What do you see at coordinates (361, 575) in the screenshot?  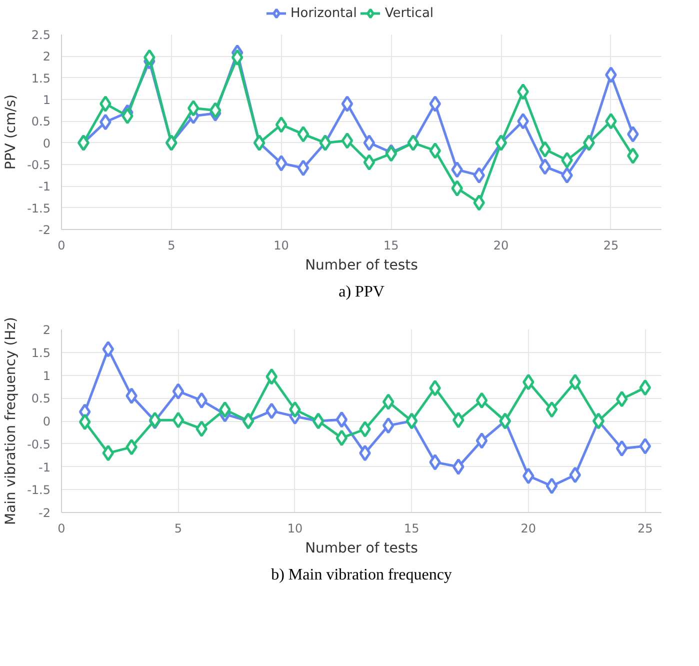 I see `text: b) Main vibration frequency` at bounding box center [361, 575].